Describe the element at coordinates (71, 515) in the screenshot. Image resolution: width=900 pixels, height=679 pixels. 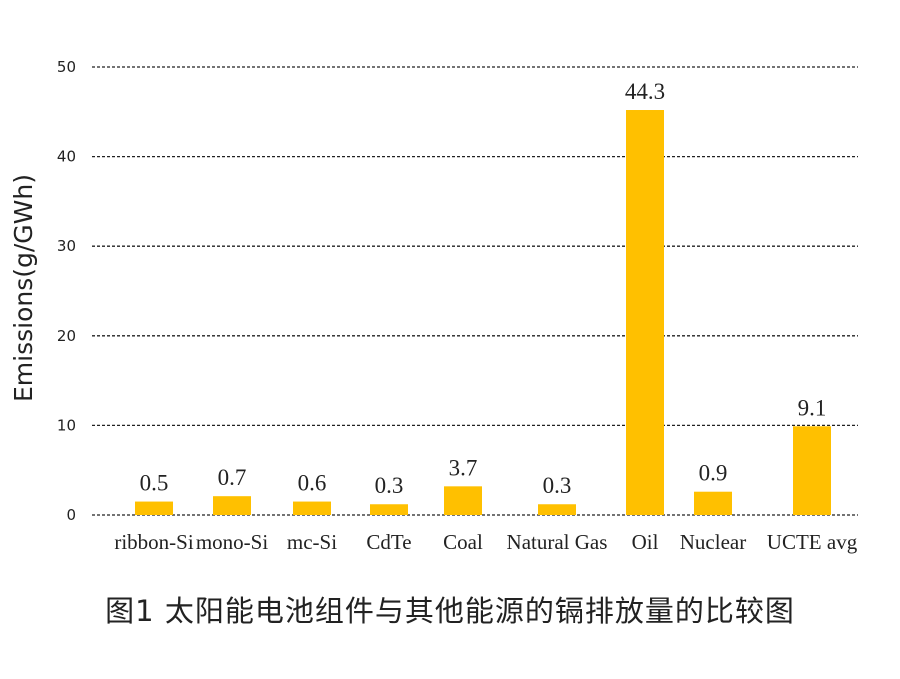
I see `y-tick-label: 0` at that location.